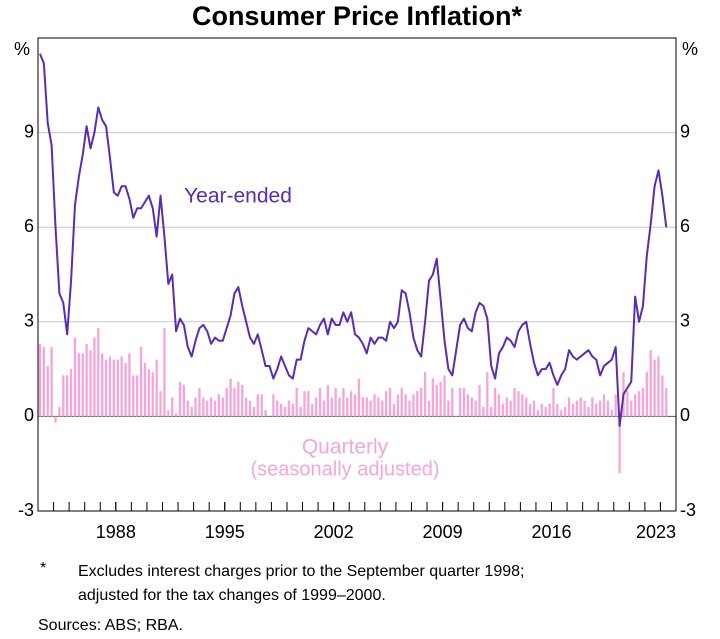 This screenshot has height=639, width=720. I want to click on chart-title: Consumer Price Inflation*, so click(357, 16).